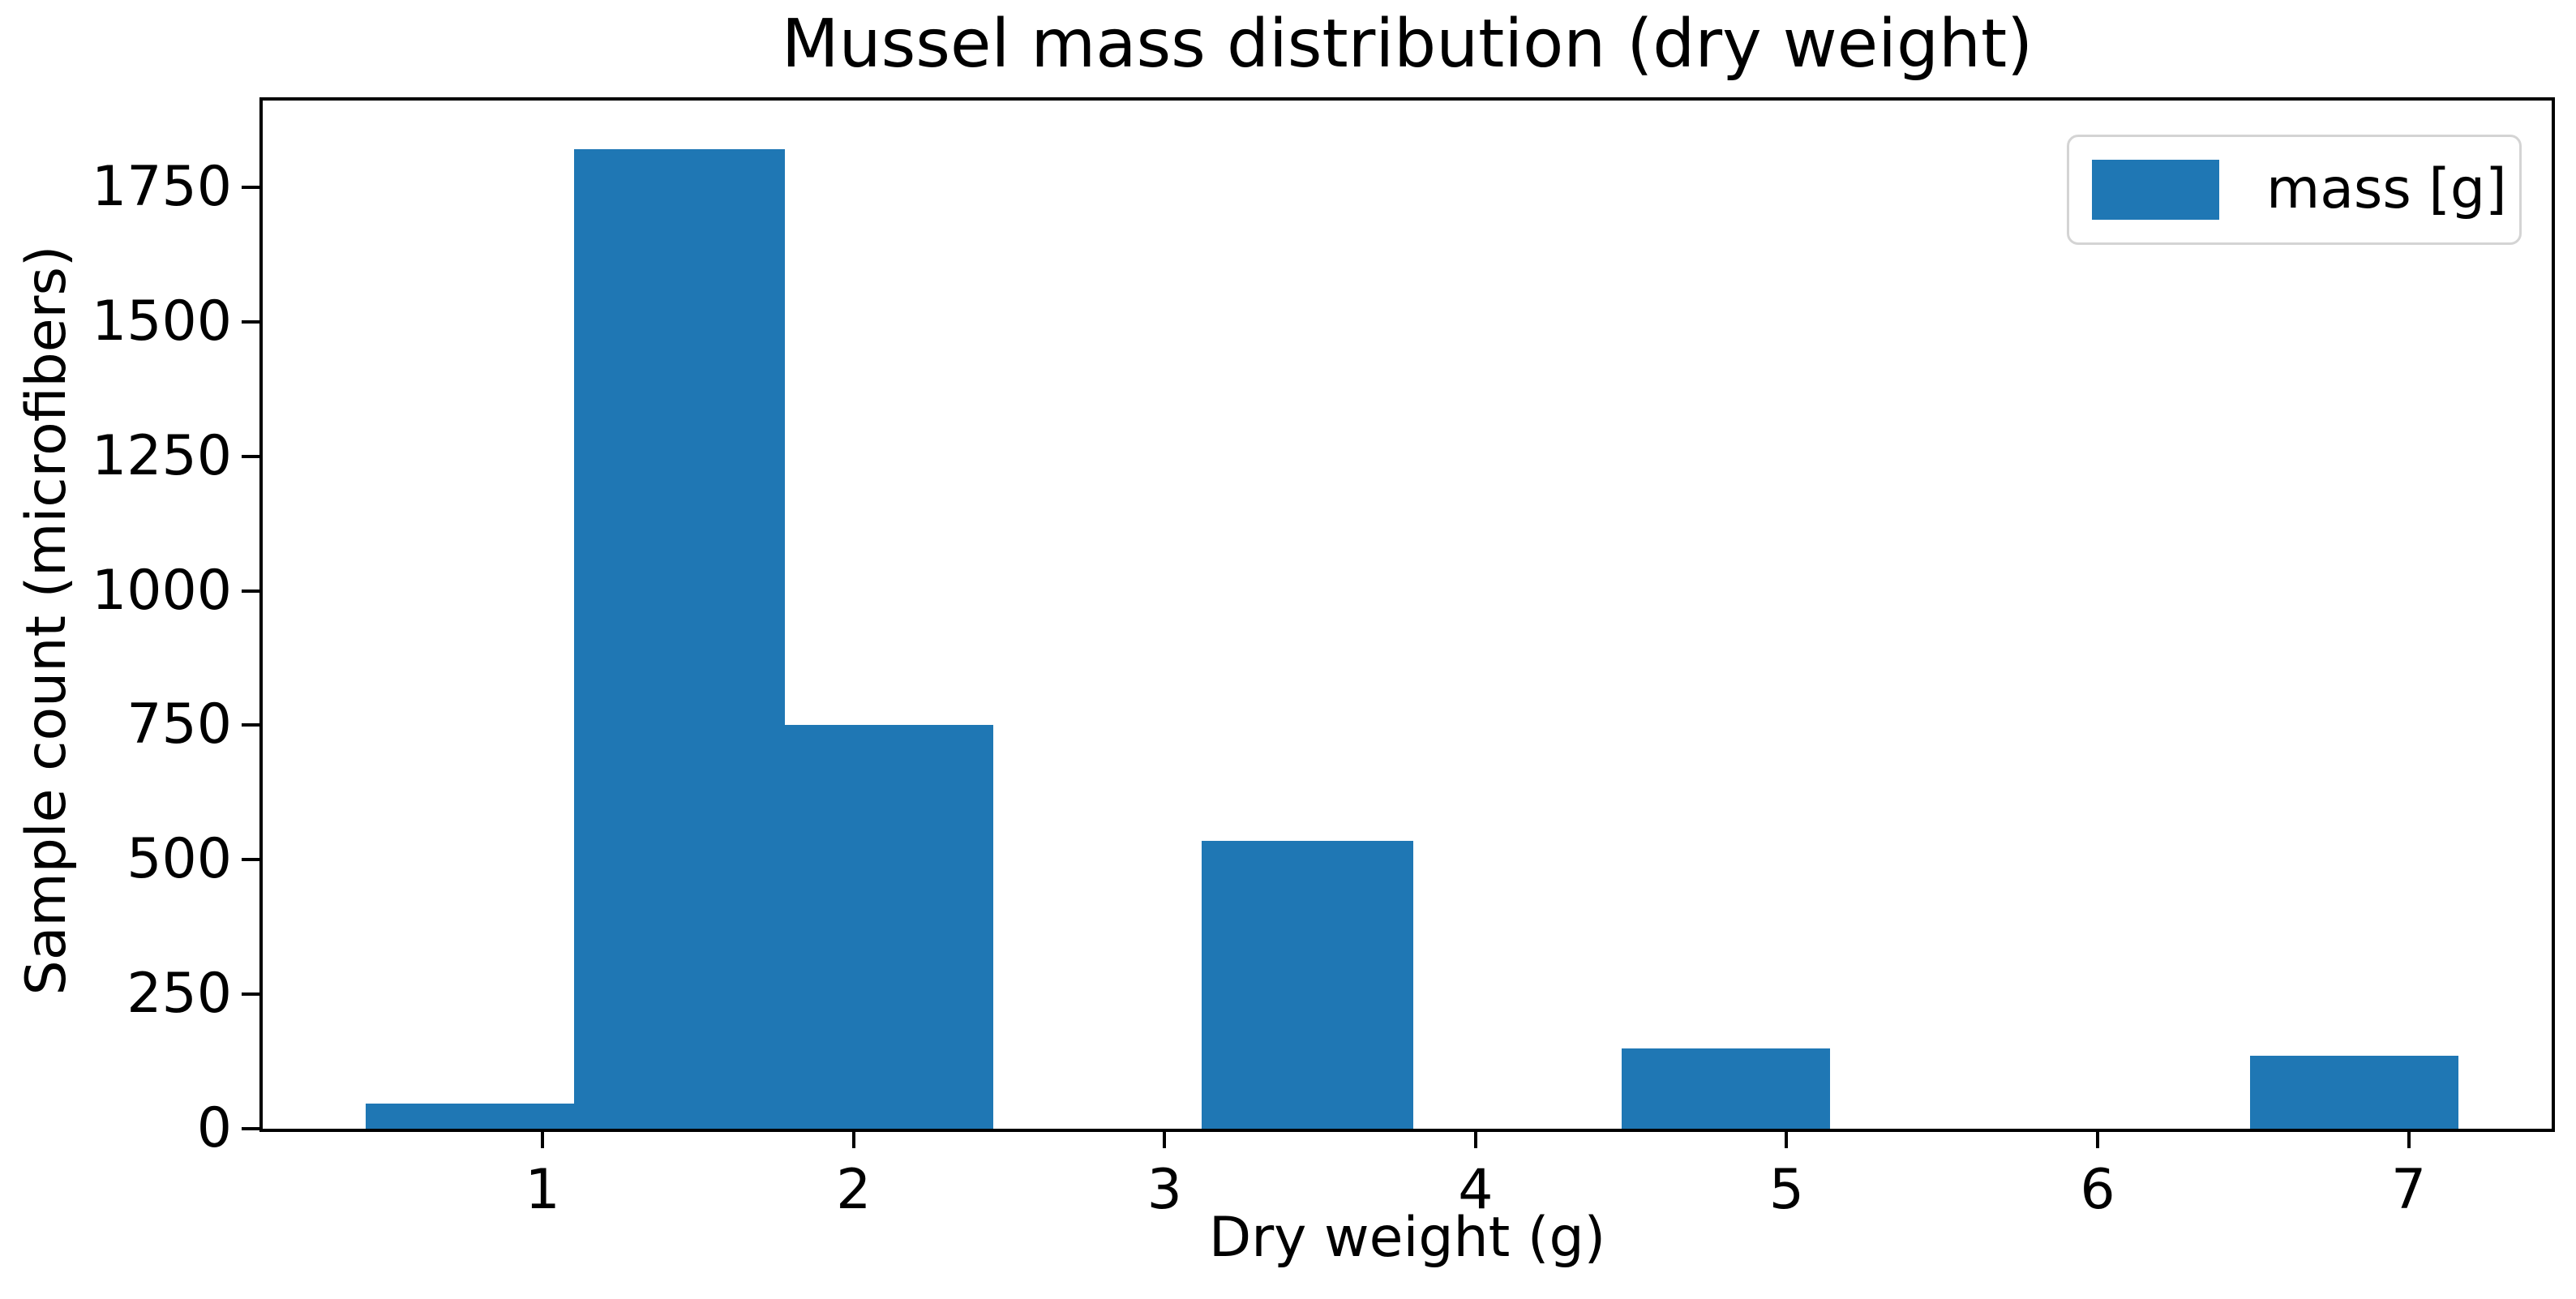 This screenshot has height=1299, width=2576. What do you see at coordinates (1476, 1190) in the screenshot?
I see `x-tick-label: 4` at bounding box center [1476, 1190].